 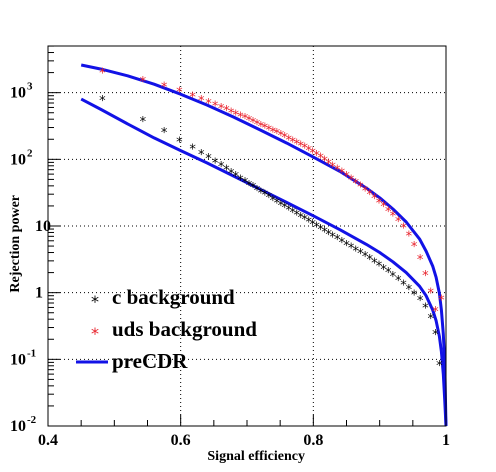 What do you see at coordinates (15, 244) in the screenshot?
I see `y-axis-title: Rejection power` at bounding box center [15, 244].